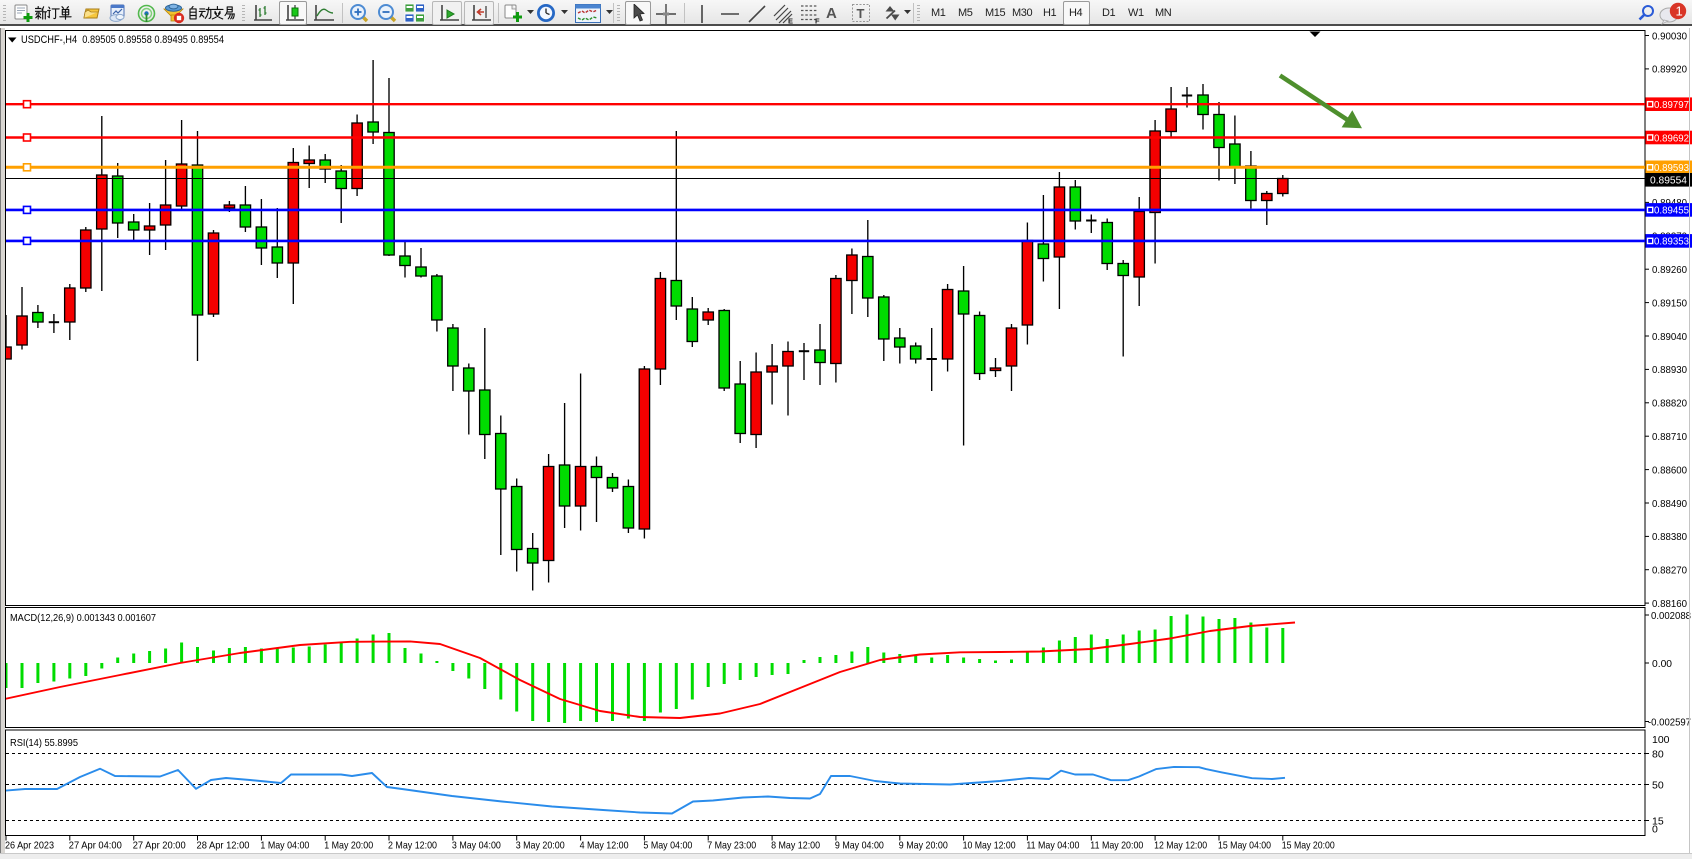 The width and height of the screenshot is (1692, 859). Describe the element at coordinates (348, 846) in the screenshot. I see `svg-text: 1 May 20:00` at that location.